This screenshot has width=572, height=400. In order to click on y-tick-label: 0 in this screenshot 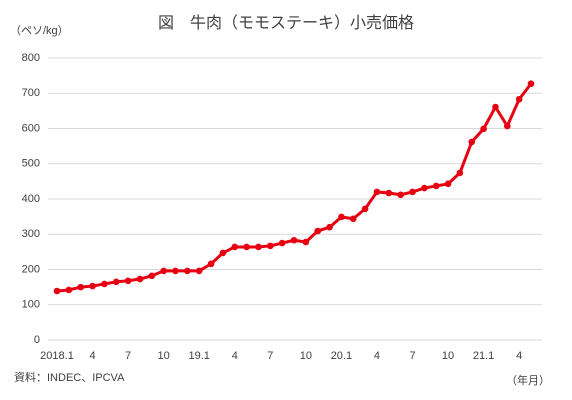, I will do `click(37, 340)`.